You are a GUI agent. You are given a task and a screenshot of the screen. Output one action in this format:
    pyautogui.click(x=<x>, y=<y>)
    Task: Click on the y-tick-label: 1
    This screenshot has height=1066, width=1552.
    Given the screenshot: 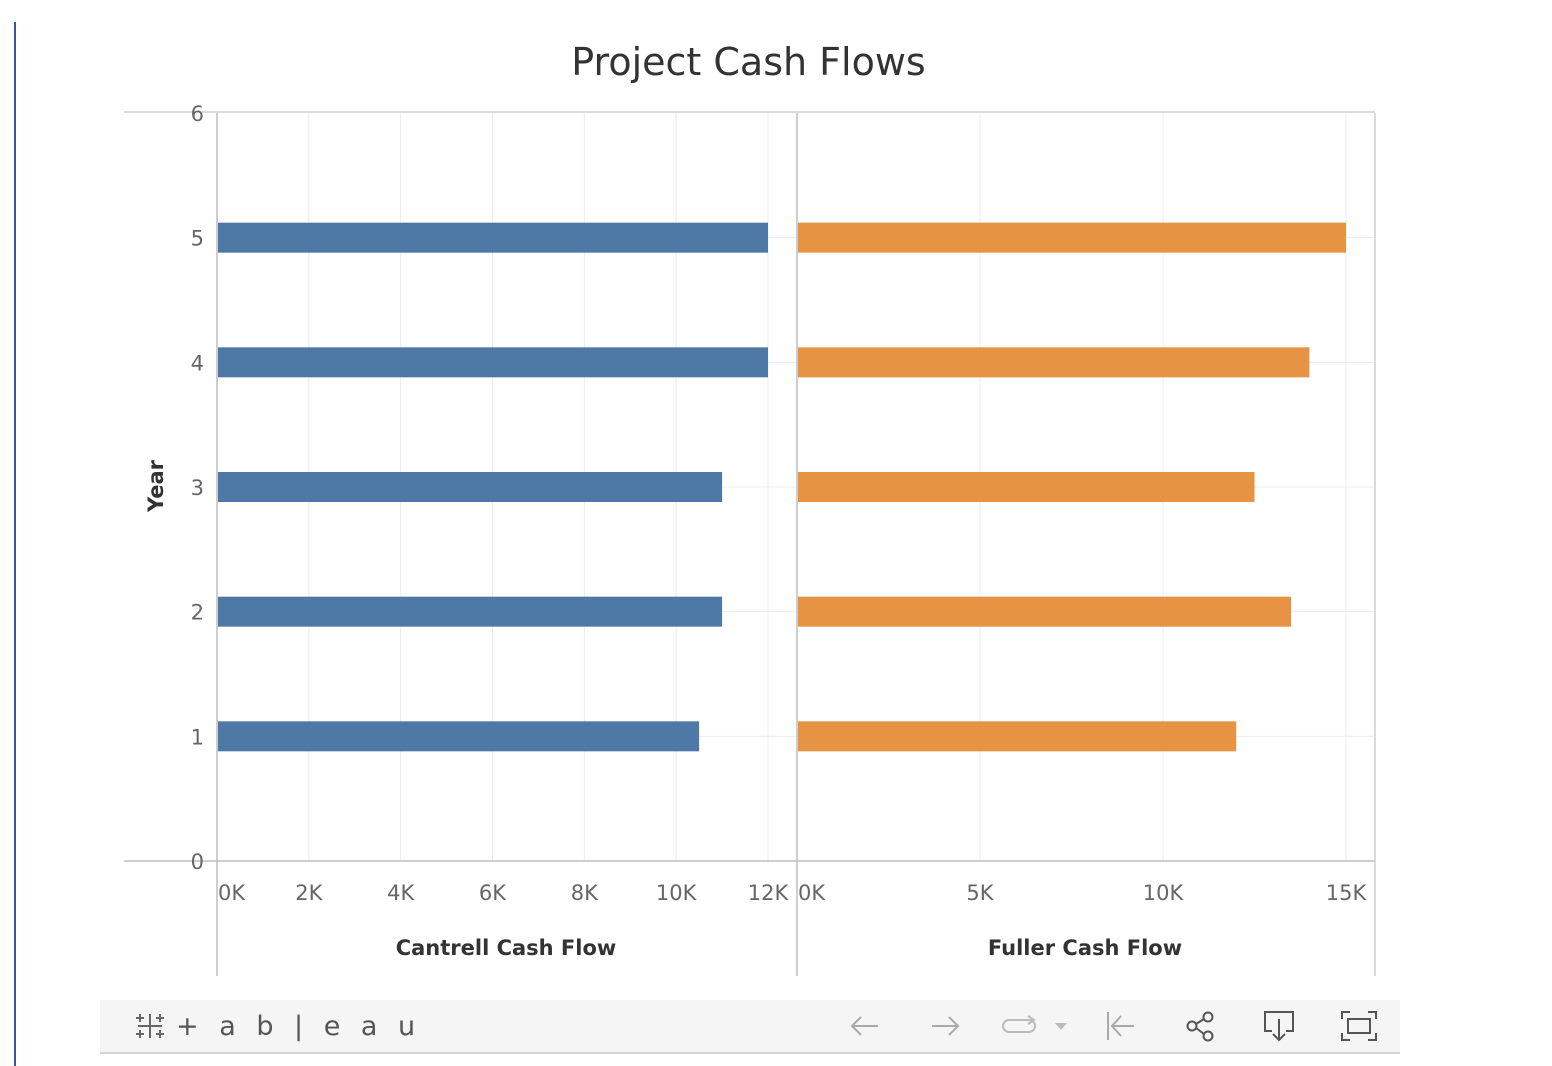 What is the action you would take?
    pyautogui.click(x=197, y=737)
    